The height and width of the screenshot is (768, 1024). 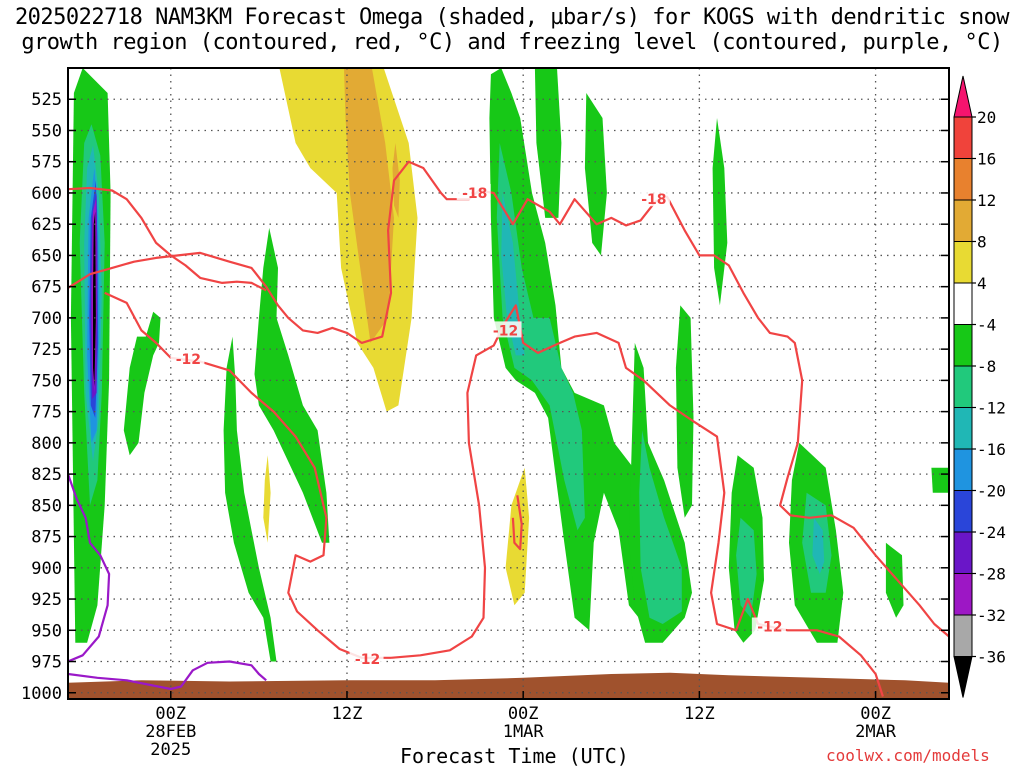 I want to click on contour-dgz-minus12-inner, so click(x=247, y=475).